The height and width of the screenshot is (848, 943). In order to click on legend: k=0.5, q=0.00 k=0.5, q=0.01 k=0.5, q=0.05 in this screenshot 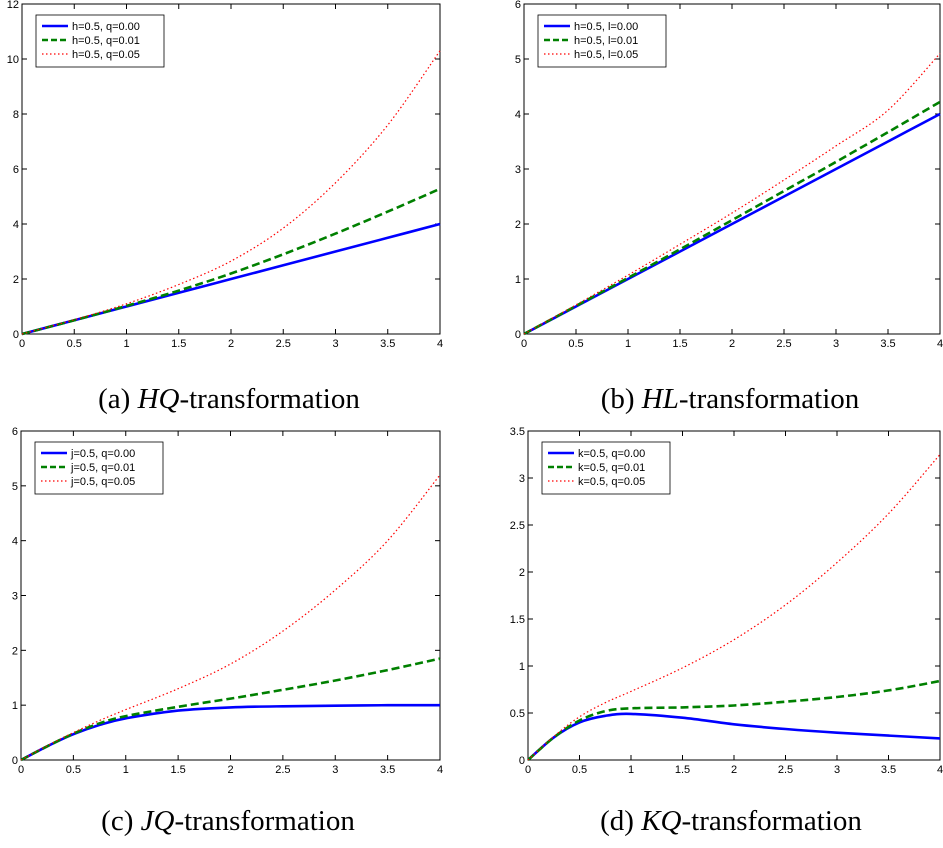, I will do `click(606, 468)`.